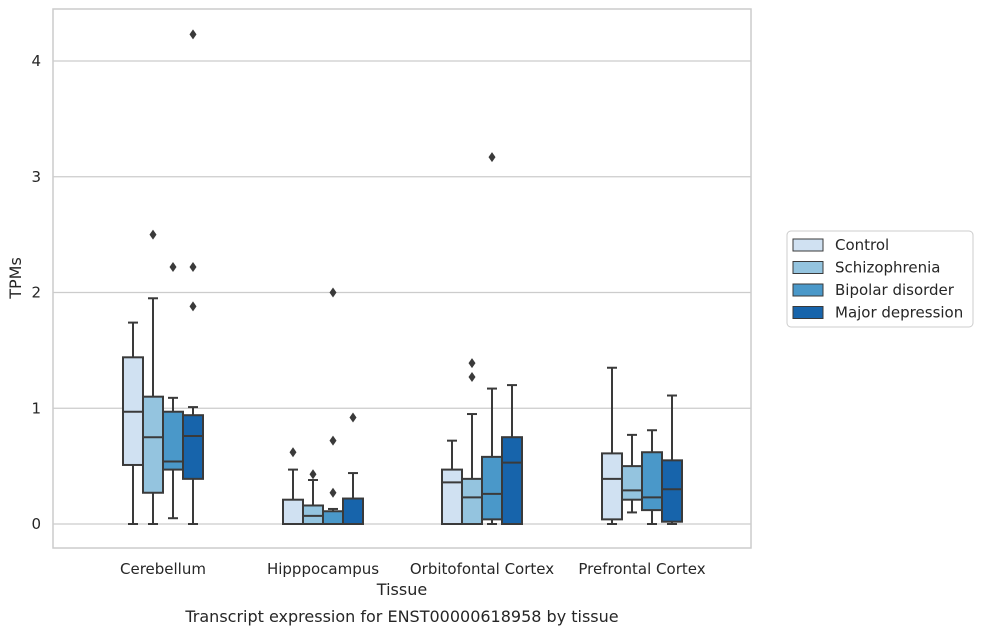 The image size is (983, 634). Describe the element at coordinates (887, 268) in the screenshot. I see `legend-label: Schizophrenia` at that location.